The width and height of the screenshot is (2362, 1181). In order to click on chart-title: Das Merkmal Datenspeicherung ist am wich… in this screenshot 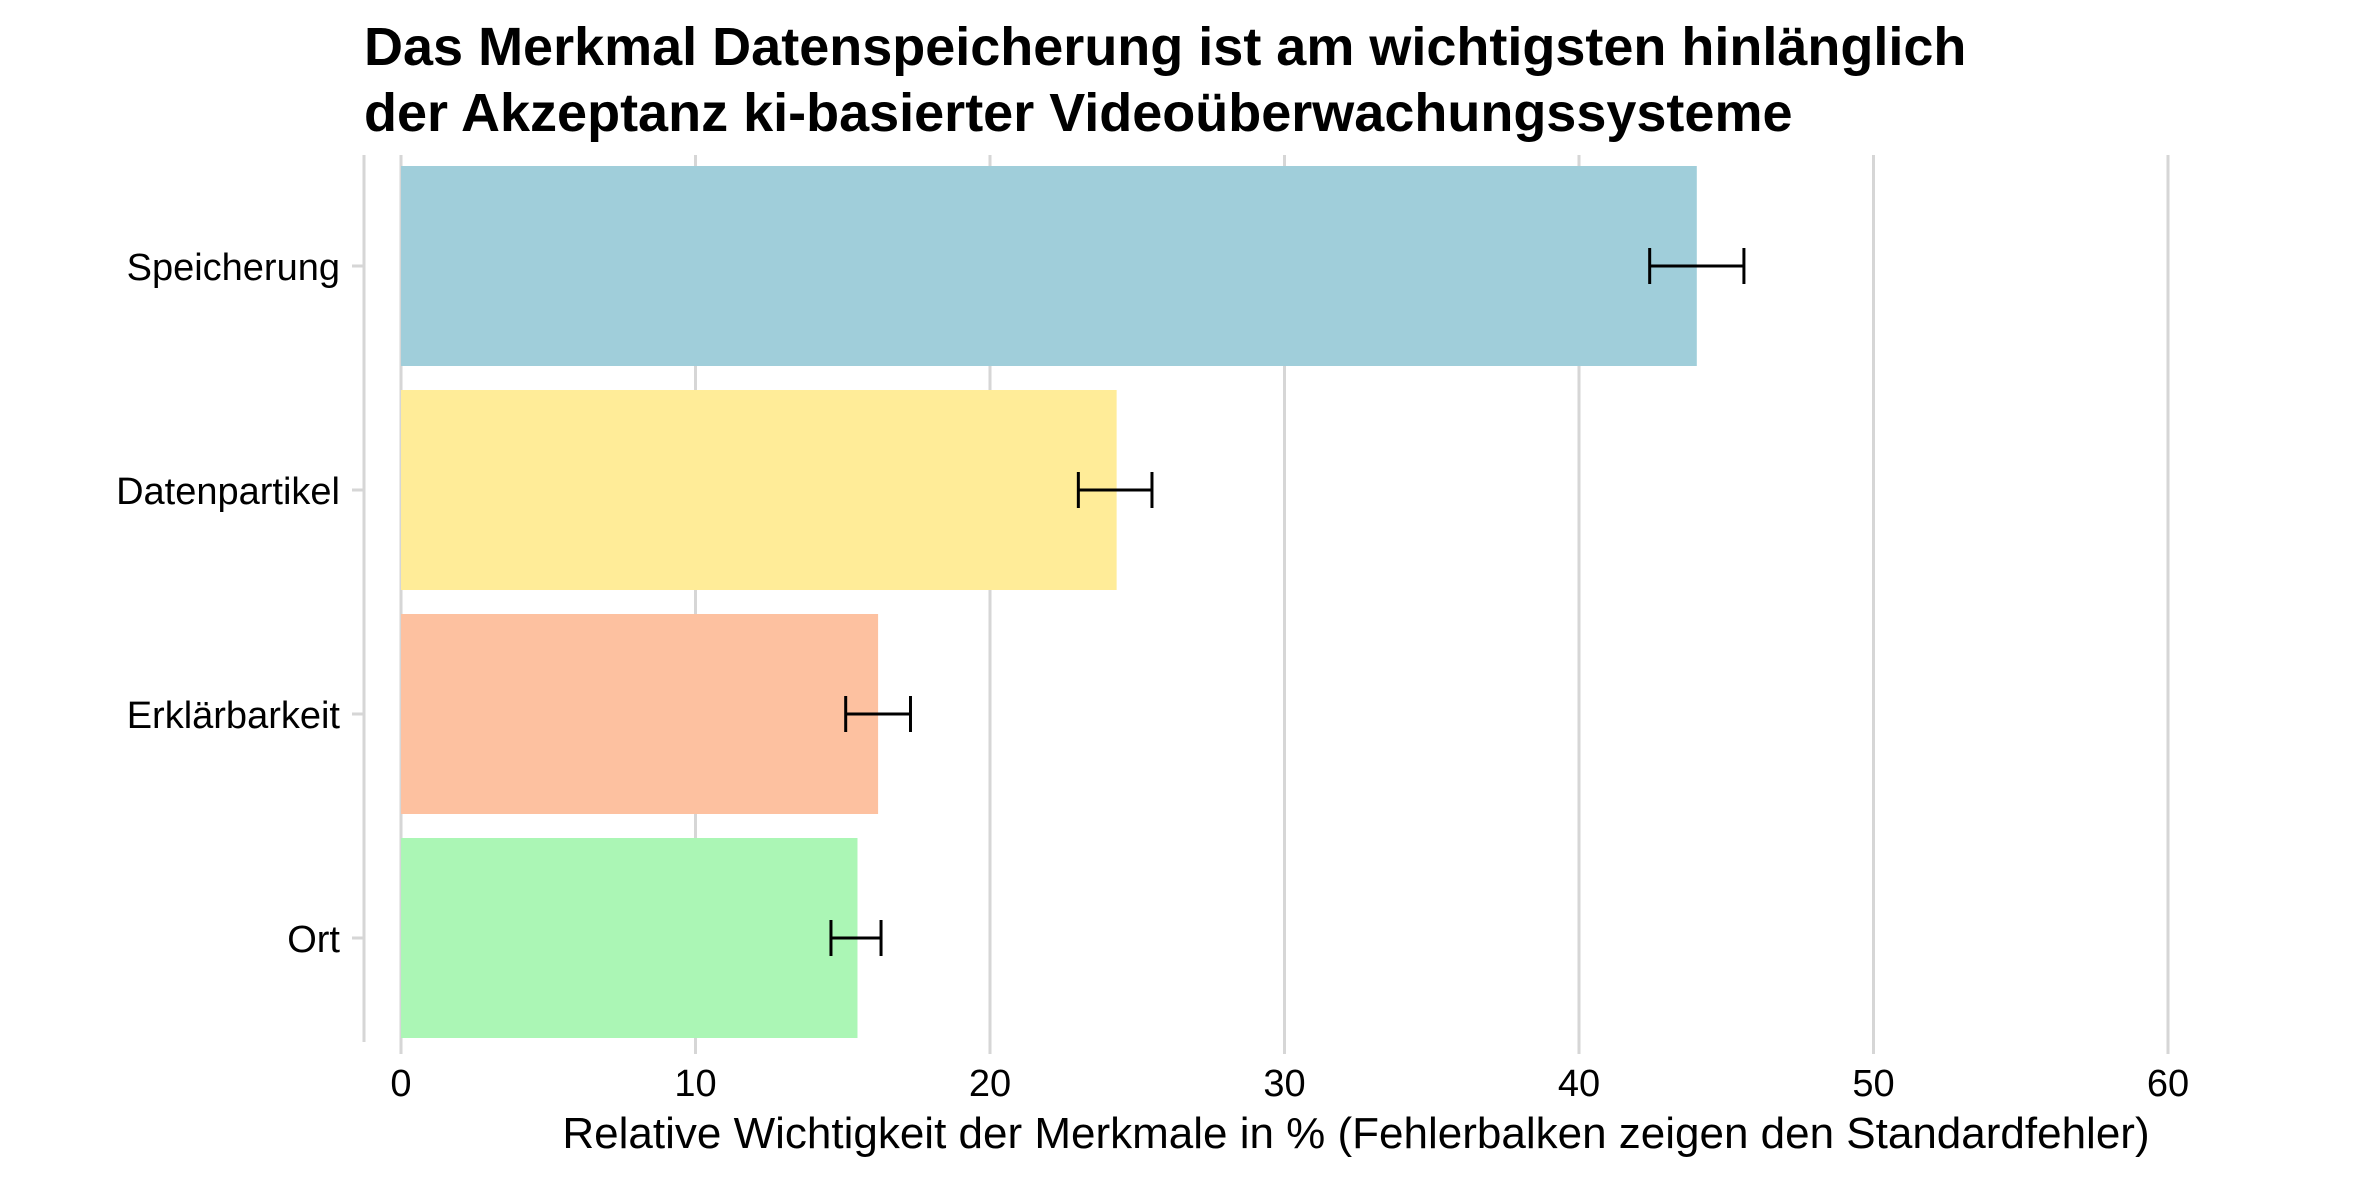, I will do `click(1339, 80)`.